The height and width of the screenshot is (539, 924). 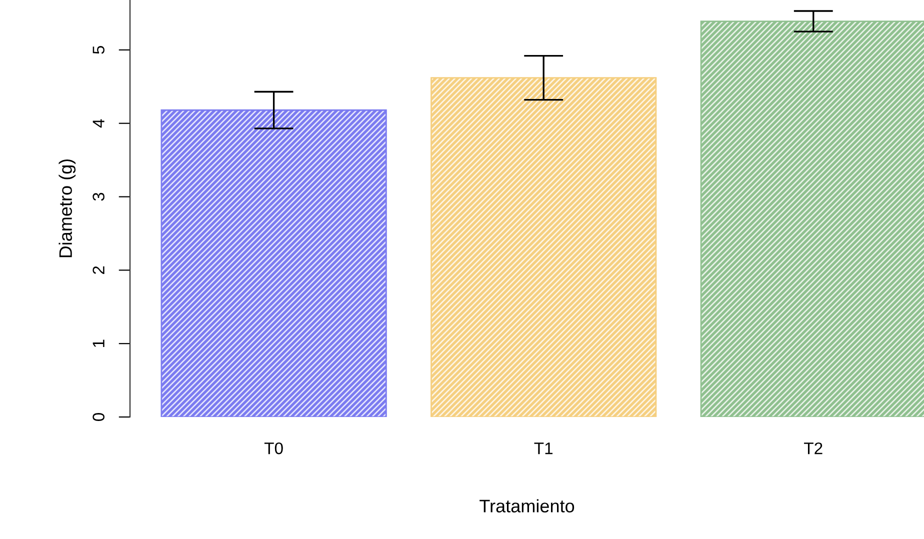 I want to click on bar, so click(x=273, y=263).